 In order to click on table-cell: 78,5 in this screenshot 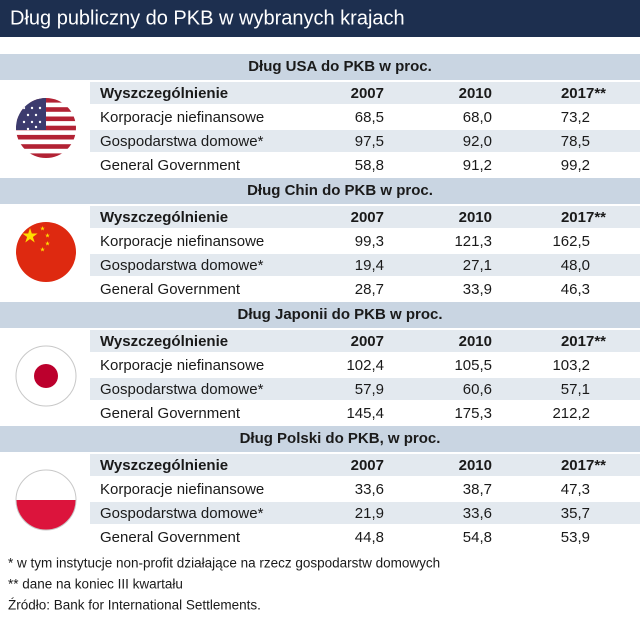, I will do `click(575, 141)`.